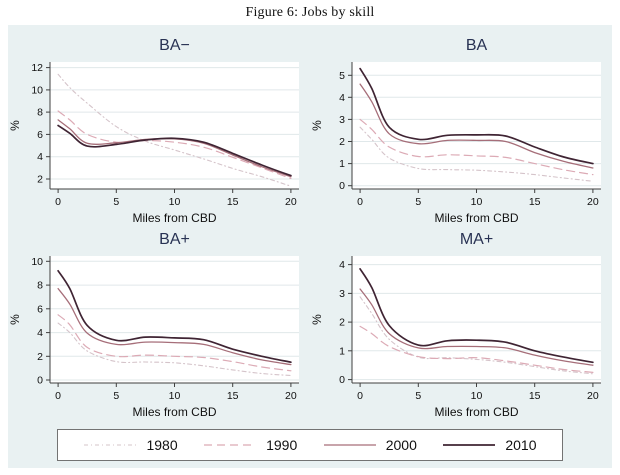  I want to click on panel-title-ba-minus: BA−, so click(174, 45).